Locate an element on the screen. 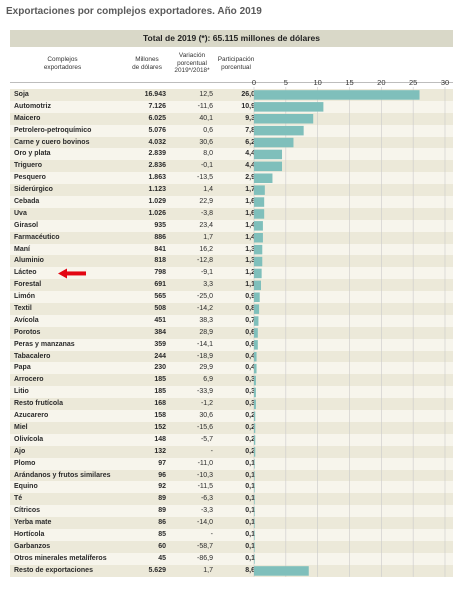  row-millones: 565 is located at coordinates (160, 297).